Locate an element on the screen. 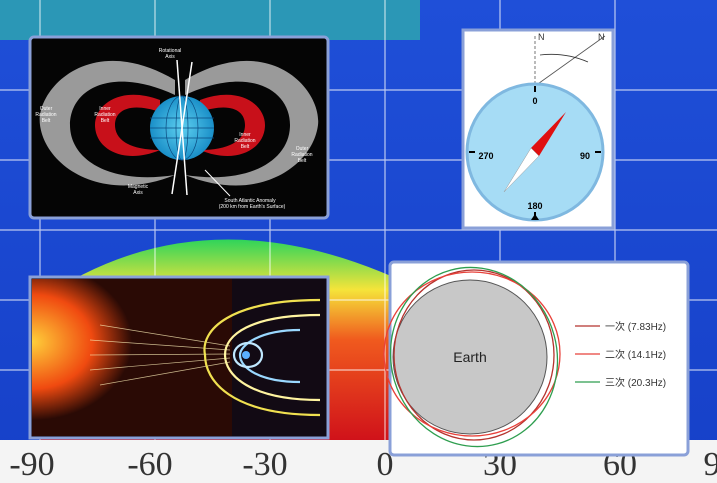  x-tick-label: -90 is located at coordinates (31, 464).